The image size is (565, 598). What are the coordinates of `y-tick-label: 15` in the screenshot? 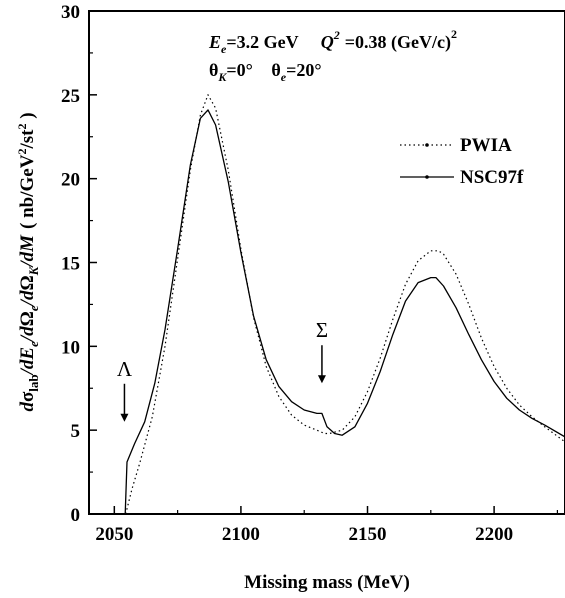 It's located at (70, 264).